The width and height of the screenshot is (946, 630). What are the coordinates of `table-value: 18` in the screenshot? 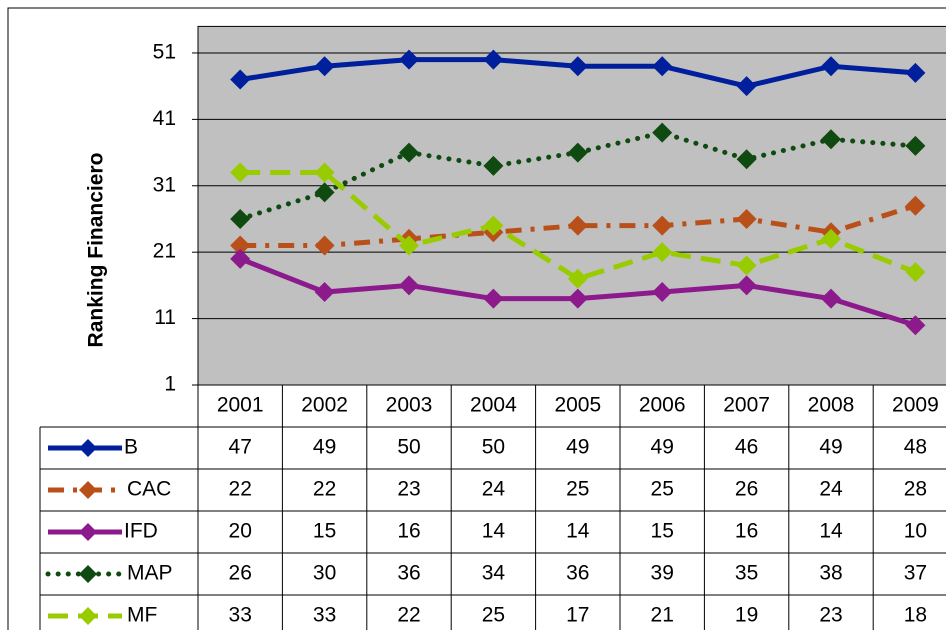 It's located at (915, 615).